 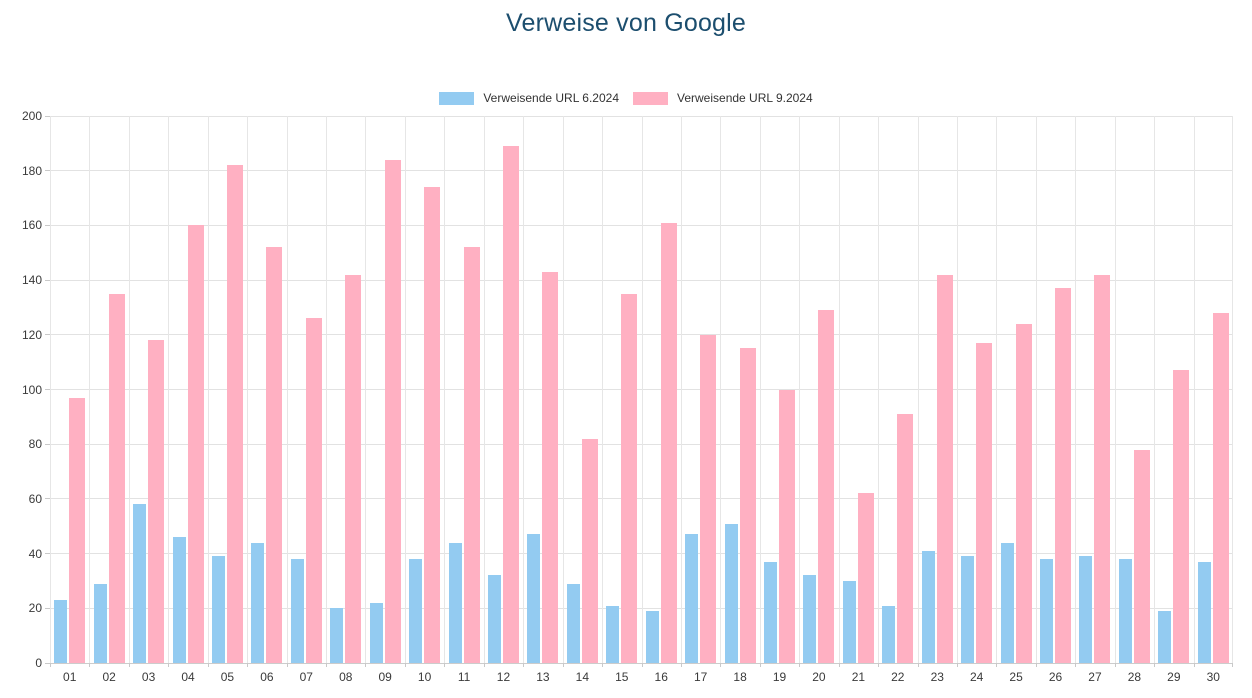 I want to click on x-axis-label-15: 15, so click(x=622, y=677).